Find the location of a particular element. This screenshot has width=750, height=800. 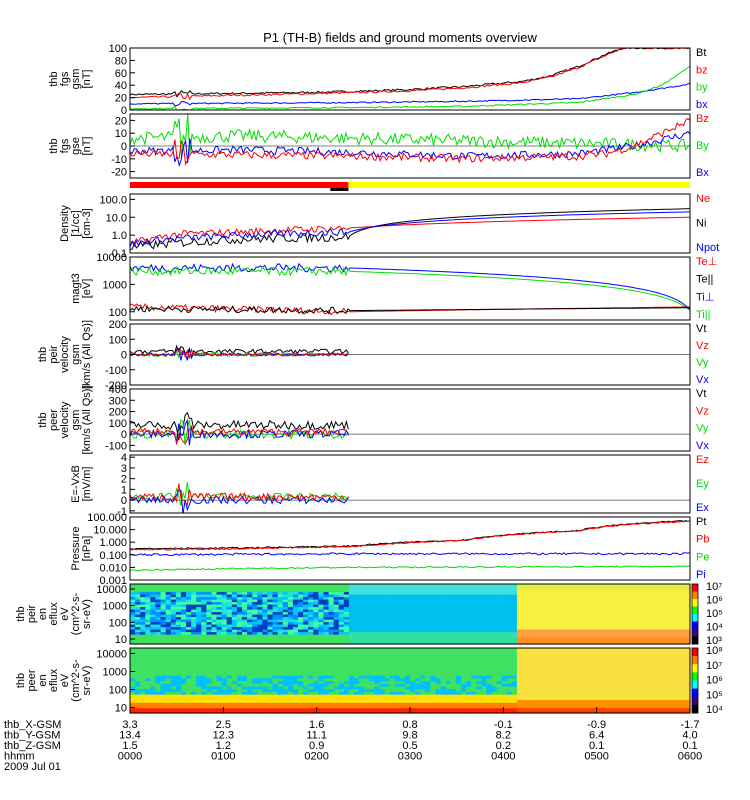

y-tick-label: 0.100 is located at coordinates (113, 556).